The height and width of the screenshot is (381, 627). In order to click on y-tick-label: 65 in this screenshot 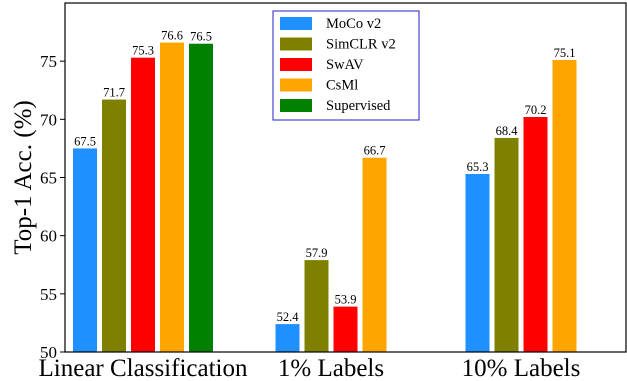, I will do `click(48, 178)`.